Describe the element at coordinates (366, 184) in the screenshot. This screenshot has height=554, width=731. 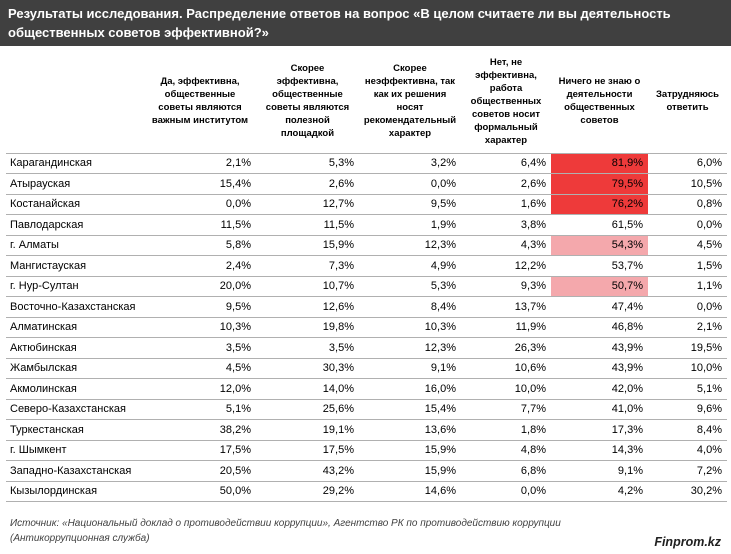
I see `table-row: Атырауская 15,4% 2,6% 0,0% 2,6% 79,5% 10,5%` at that location.